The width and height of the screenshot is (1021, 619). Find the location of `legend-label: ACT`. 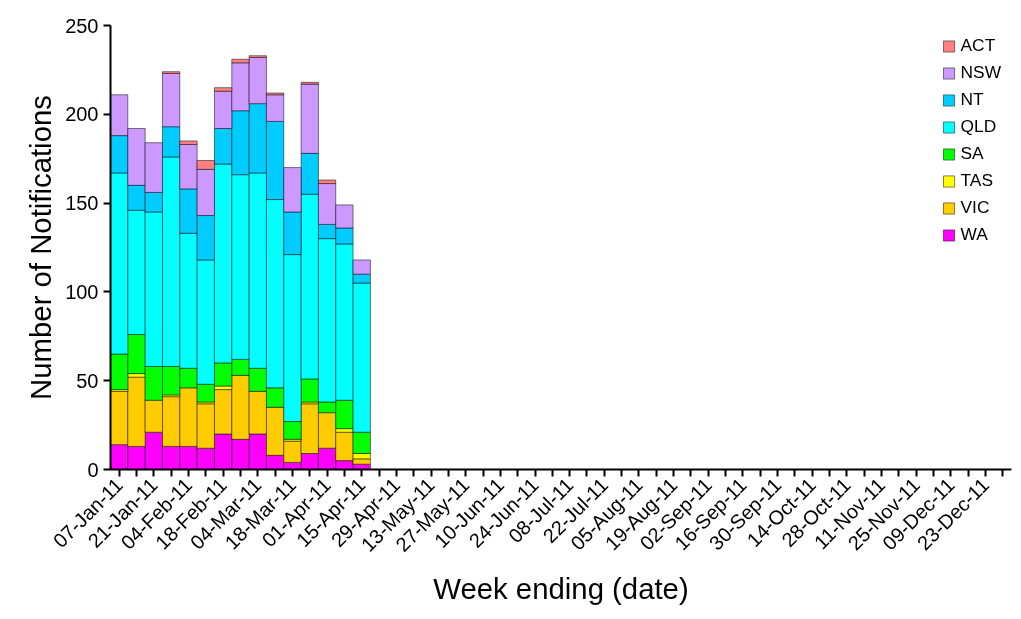

legend-label: ACT is located at coordinates (978, 45).